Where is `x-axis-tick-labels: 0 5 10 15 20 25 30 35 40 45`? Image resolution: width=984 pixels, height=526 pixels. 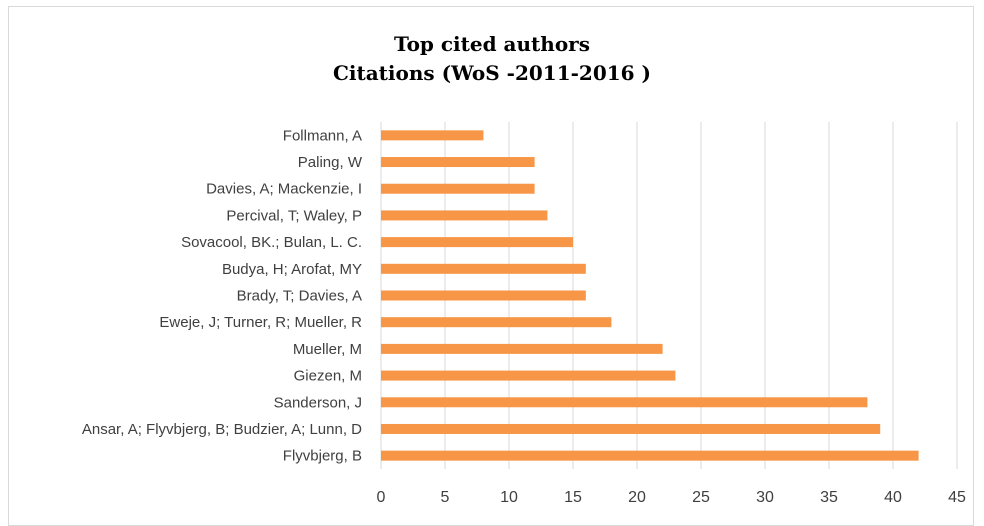 x-axis-tick-labels: 0 5 10 15 20 25 30 35 40 45 is located at coordinates (671, 497).